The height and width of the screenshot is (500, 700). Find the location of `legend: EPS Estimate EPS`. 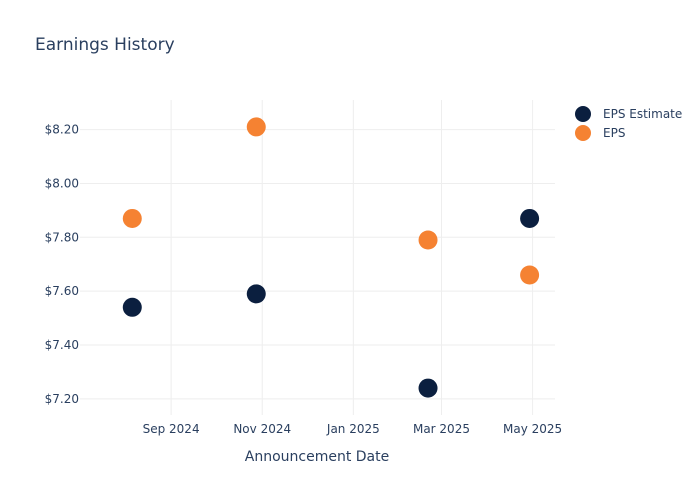

legend: EPS Estimate EPS is located at coordinates (628, 123).